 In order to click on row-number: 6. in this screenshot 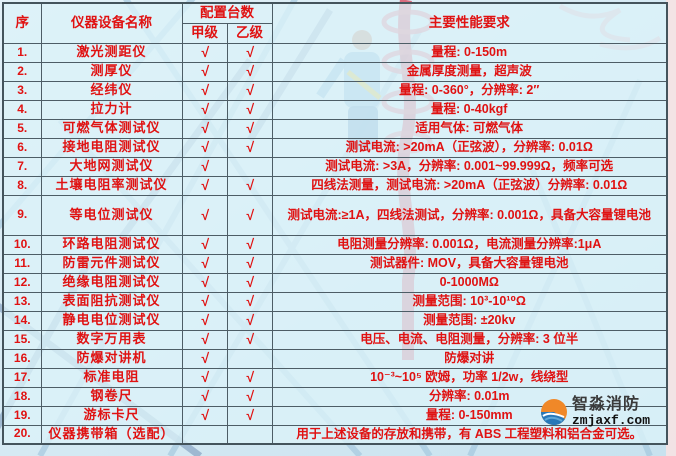, I will do `click(22, 147)`.